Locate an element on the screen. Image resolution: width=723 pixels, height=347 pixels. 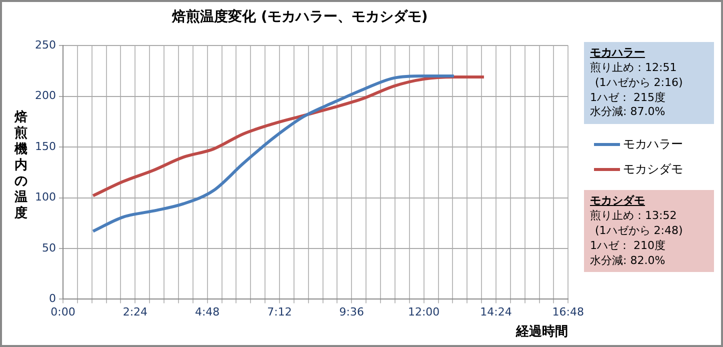
text: (1ハゼから 2:48) is located at coordinates (639, 231).